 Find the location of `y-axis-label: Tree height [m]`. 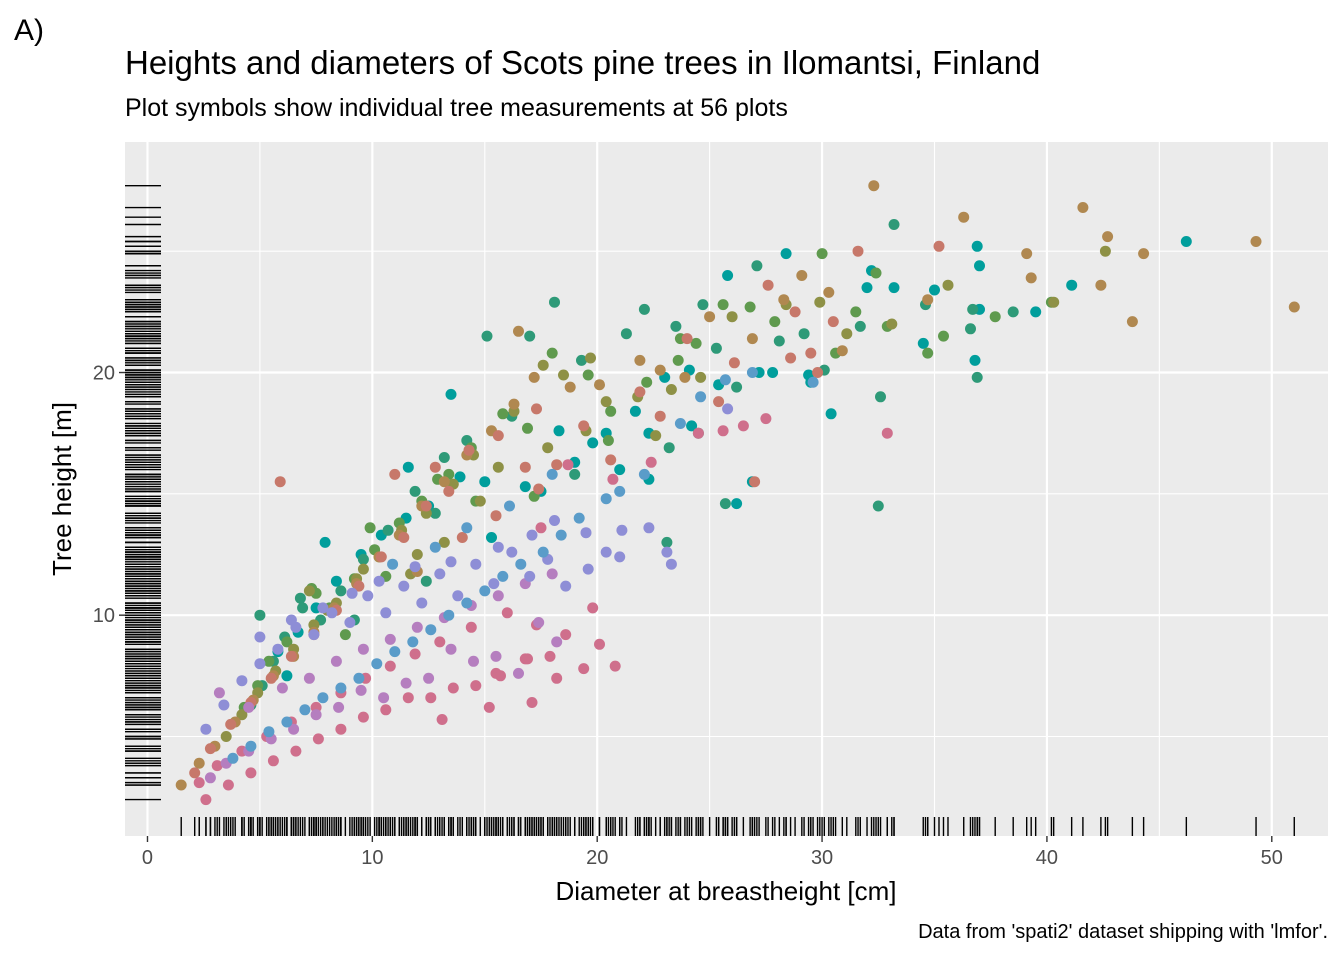

y-axis-label: Tree height [m] is located at coordinates (62, 489).